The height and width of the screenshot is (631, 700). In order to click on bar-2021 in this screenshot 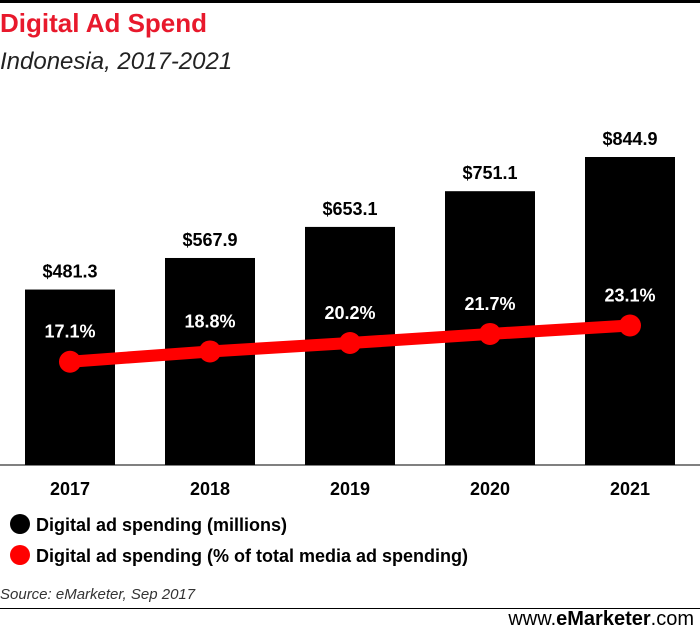, I will do `click(630, 311)`.